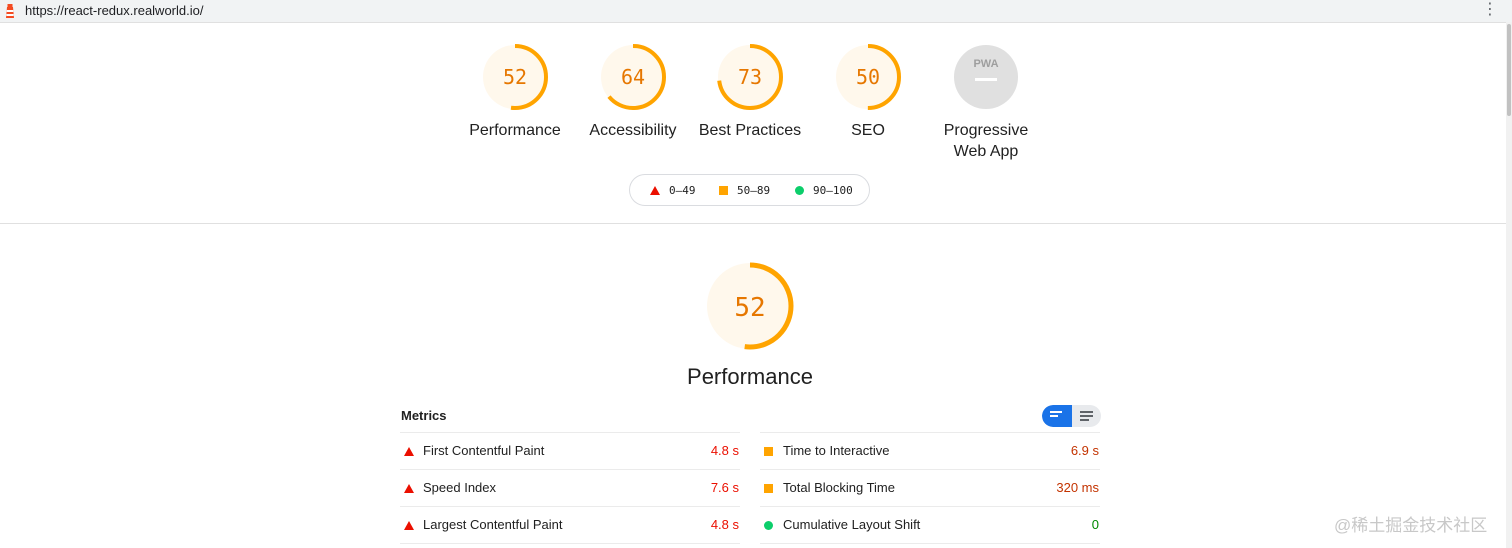 This screenshot has height=548, width=1512. I want to click on metric-value: 0, so click(1095, 524).